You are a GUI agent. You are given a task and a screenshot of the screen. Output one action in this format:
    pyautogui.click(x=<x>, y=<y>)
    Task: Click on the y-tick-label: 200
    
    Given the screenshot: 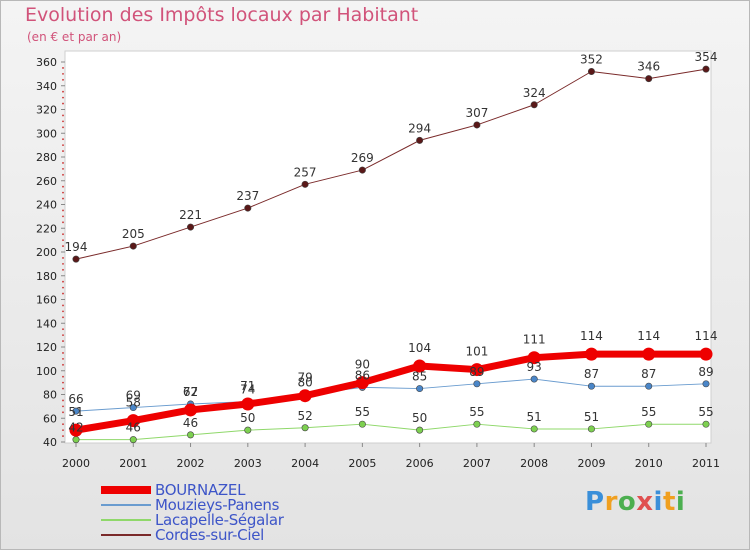 What is the action you would take?
    pyautogui.click(x=46, y=252)
    